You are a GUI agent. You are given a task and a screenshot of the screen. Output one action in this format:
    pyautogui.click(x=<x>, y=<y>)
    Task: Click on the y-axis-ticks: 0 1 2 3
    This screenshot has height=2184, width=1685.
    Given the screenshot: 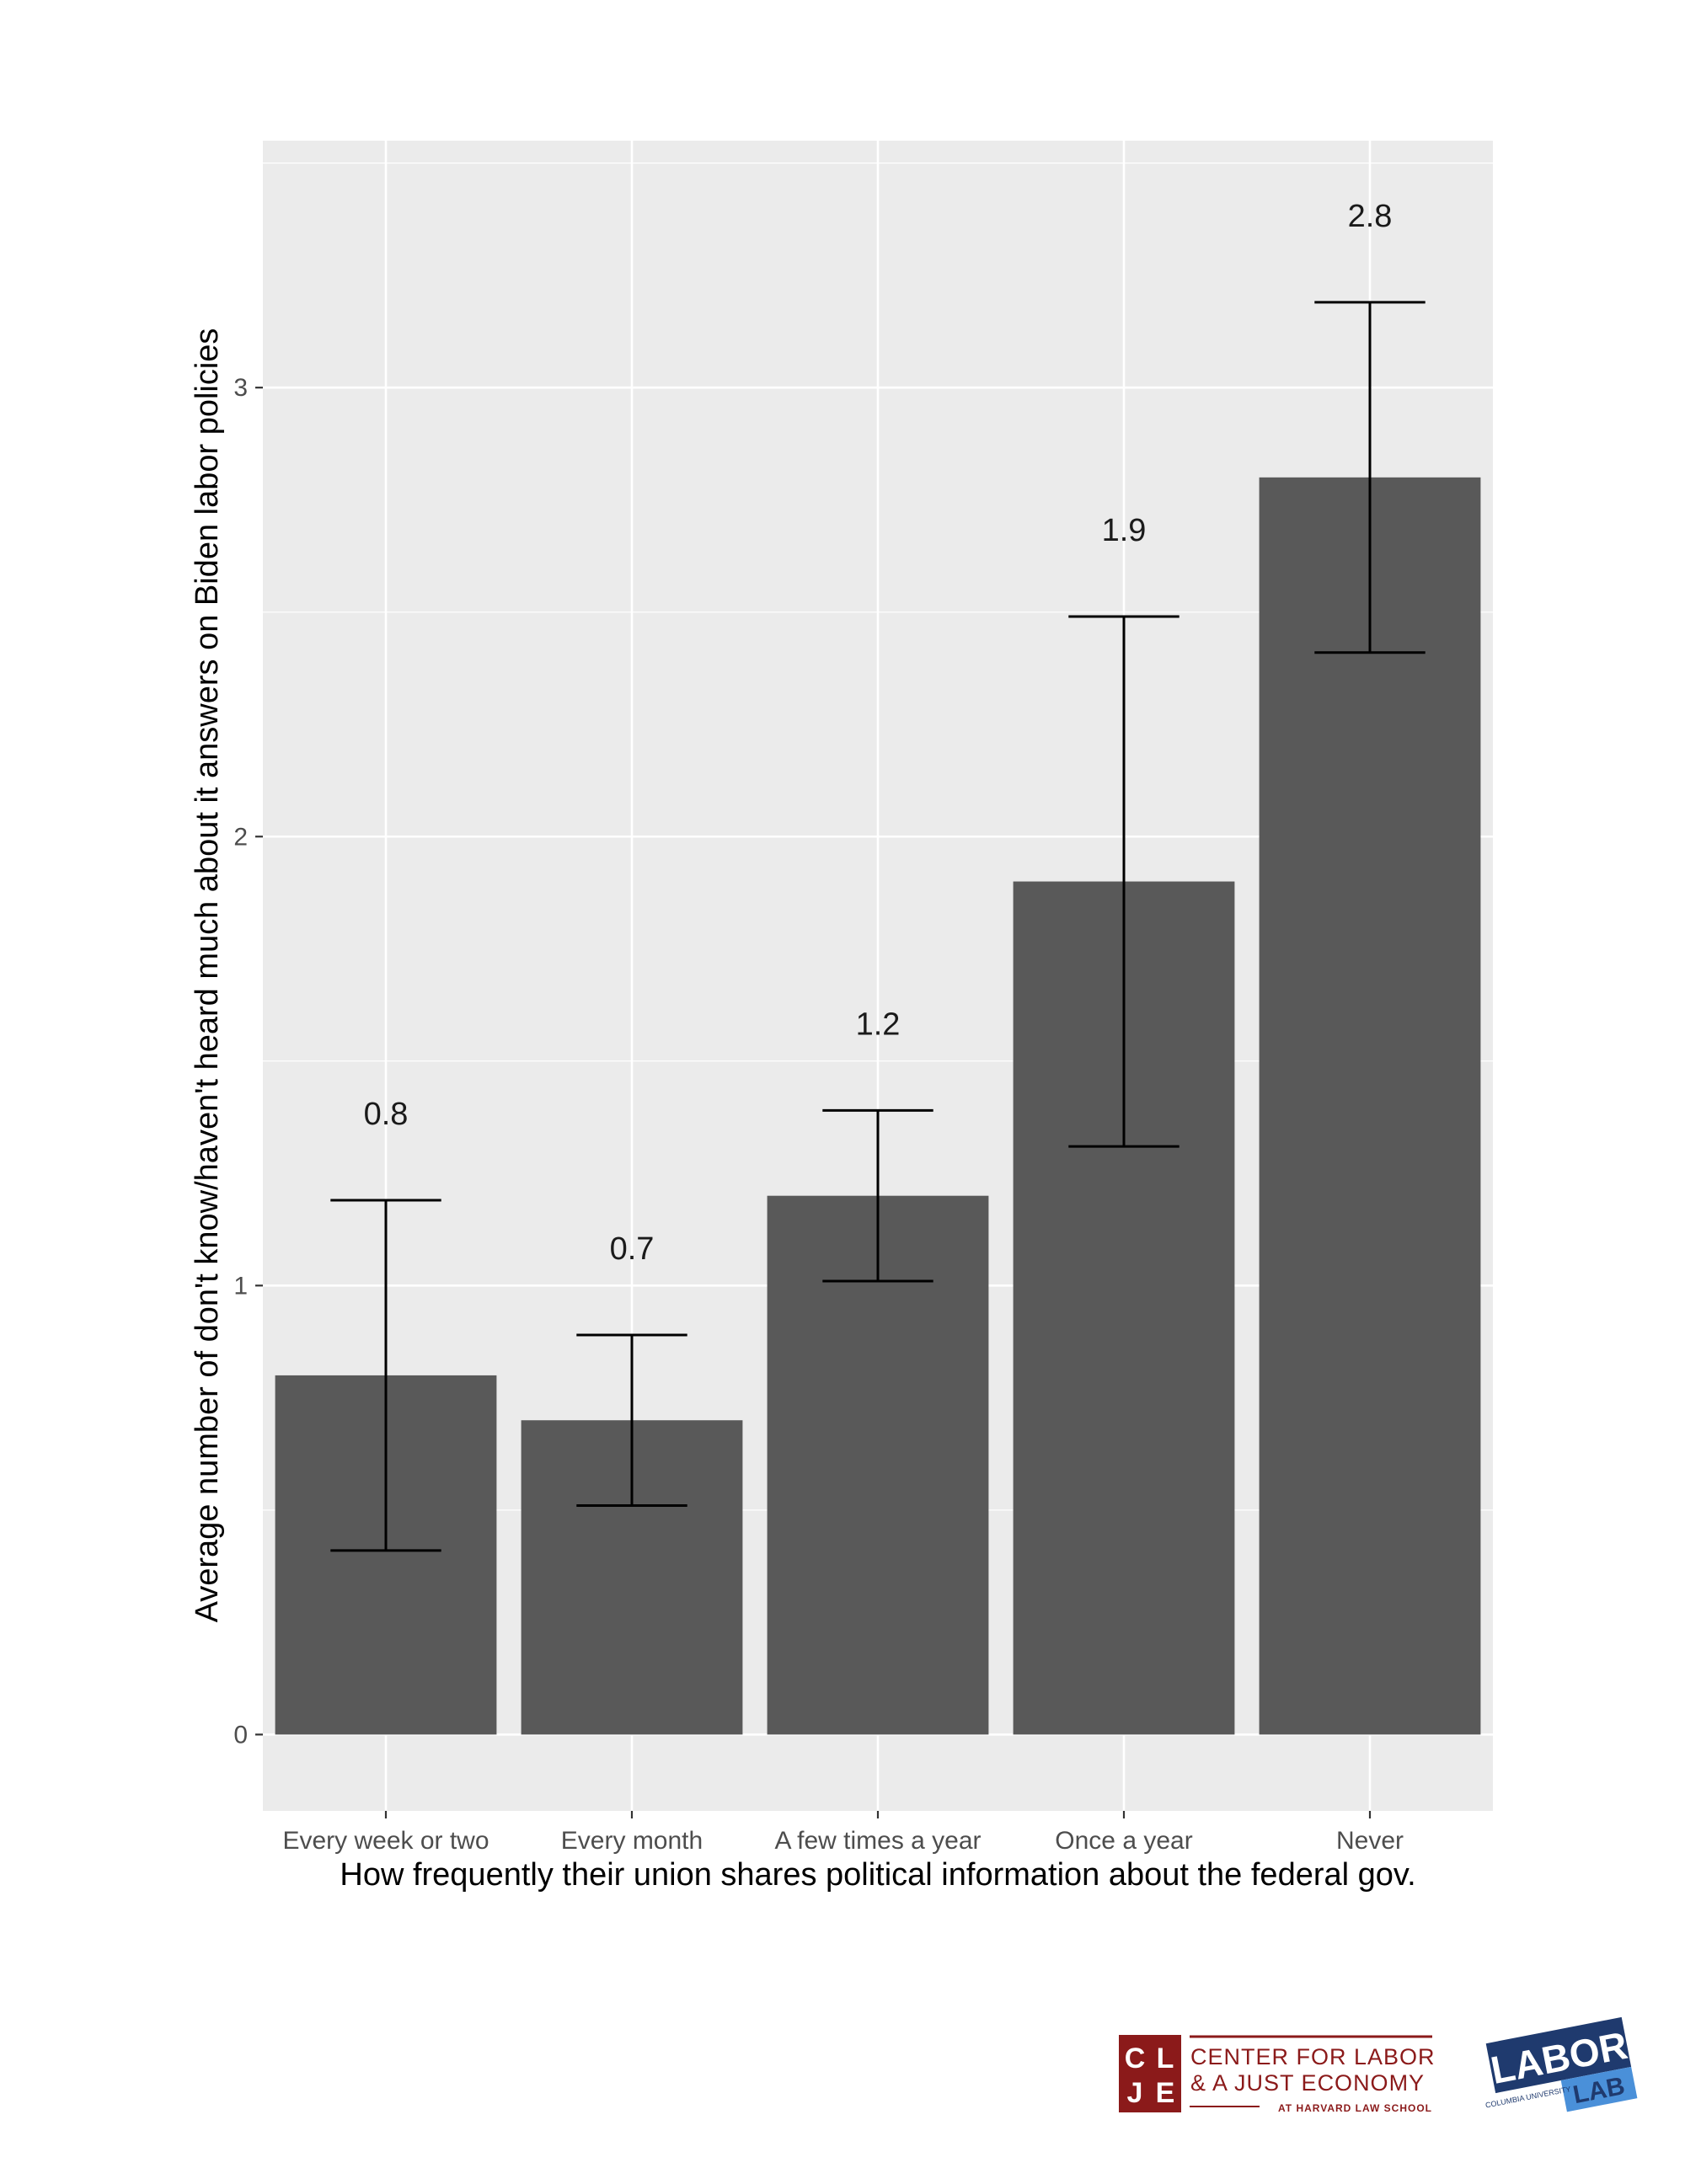 What is the action you would take?
    pyautogui.click(x=248, y=1061)
    